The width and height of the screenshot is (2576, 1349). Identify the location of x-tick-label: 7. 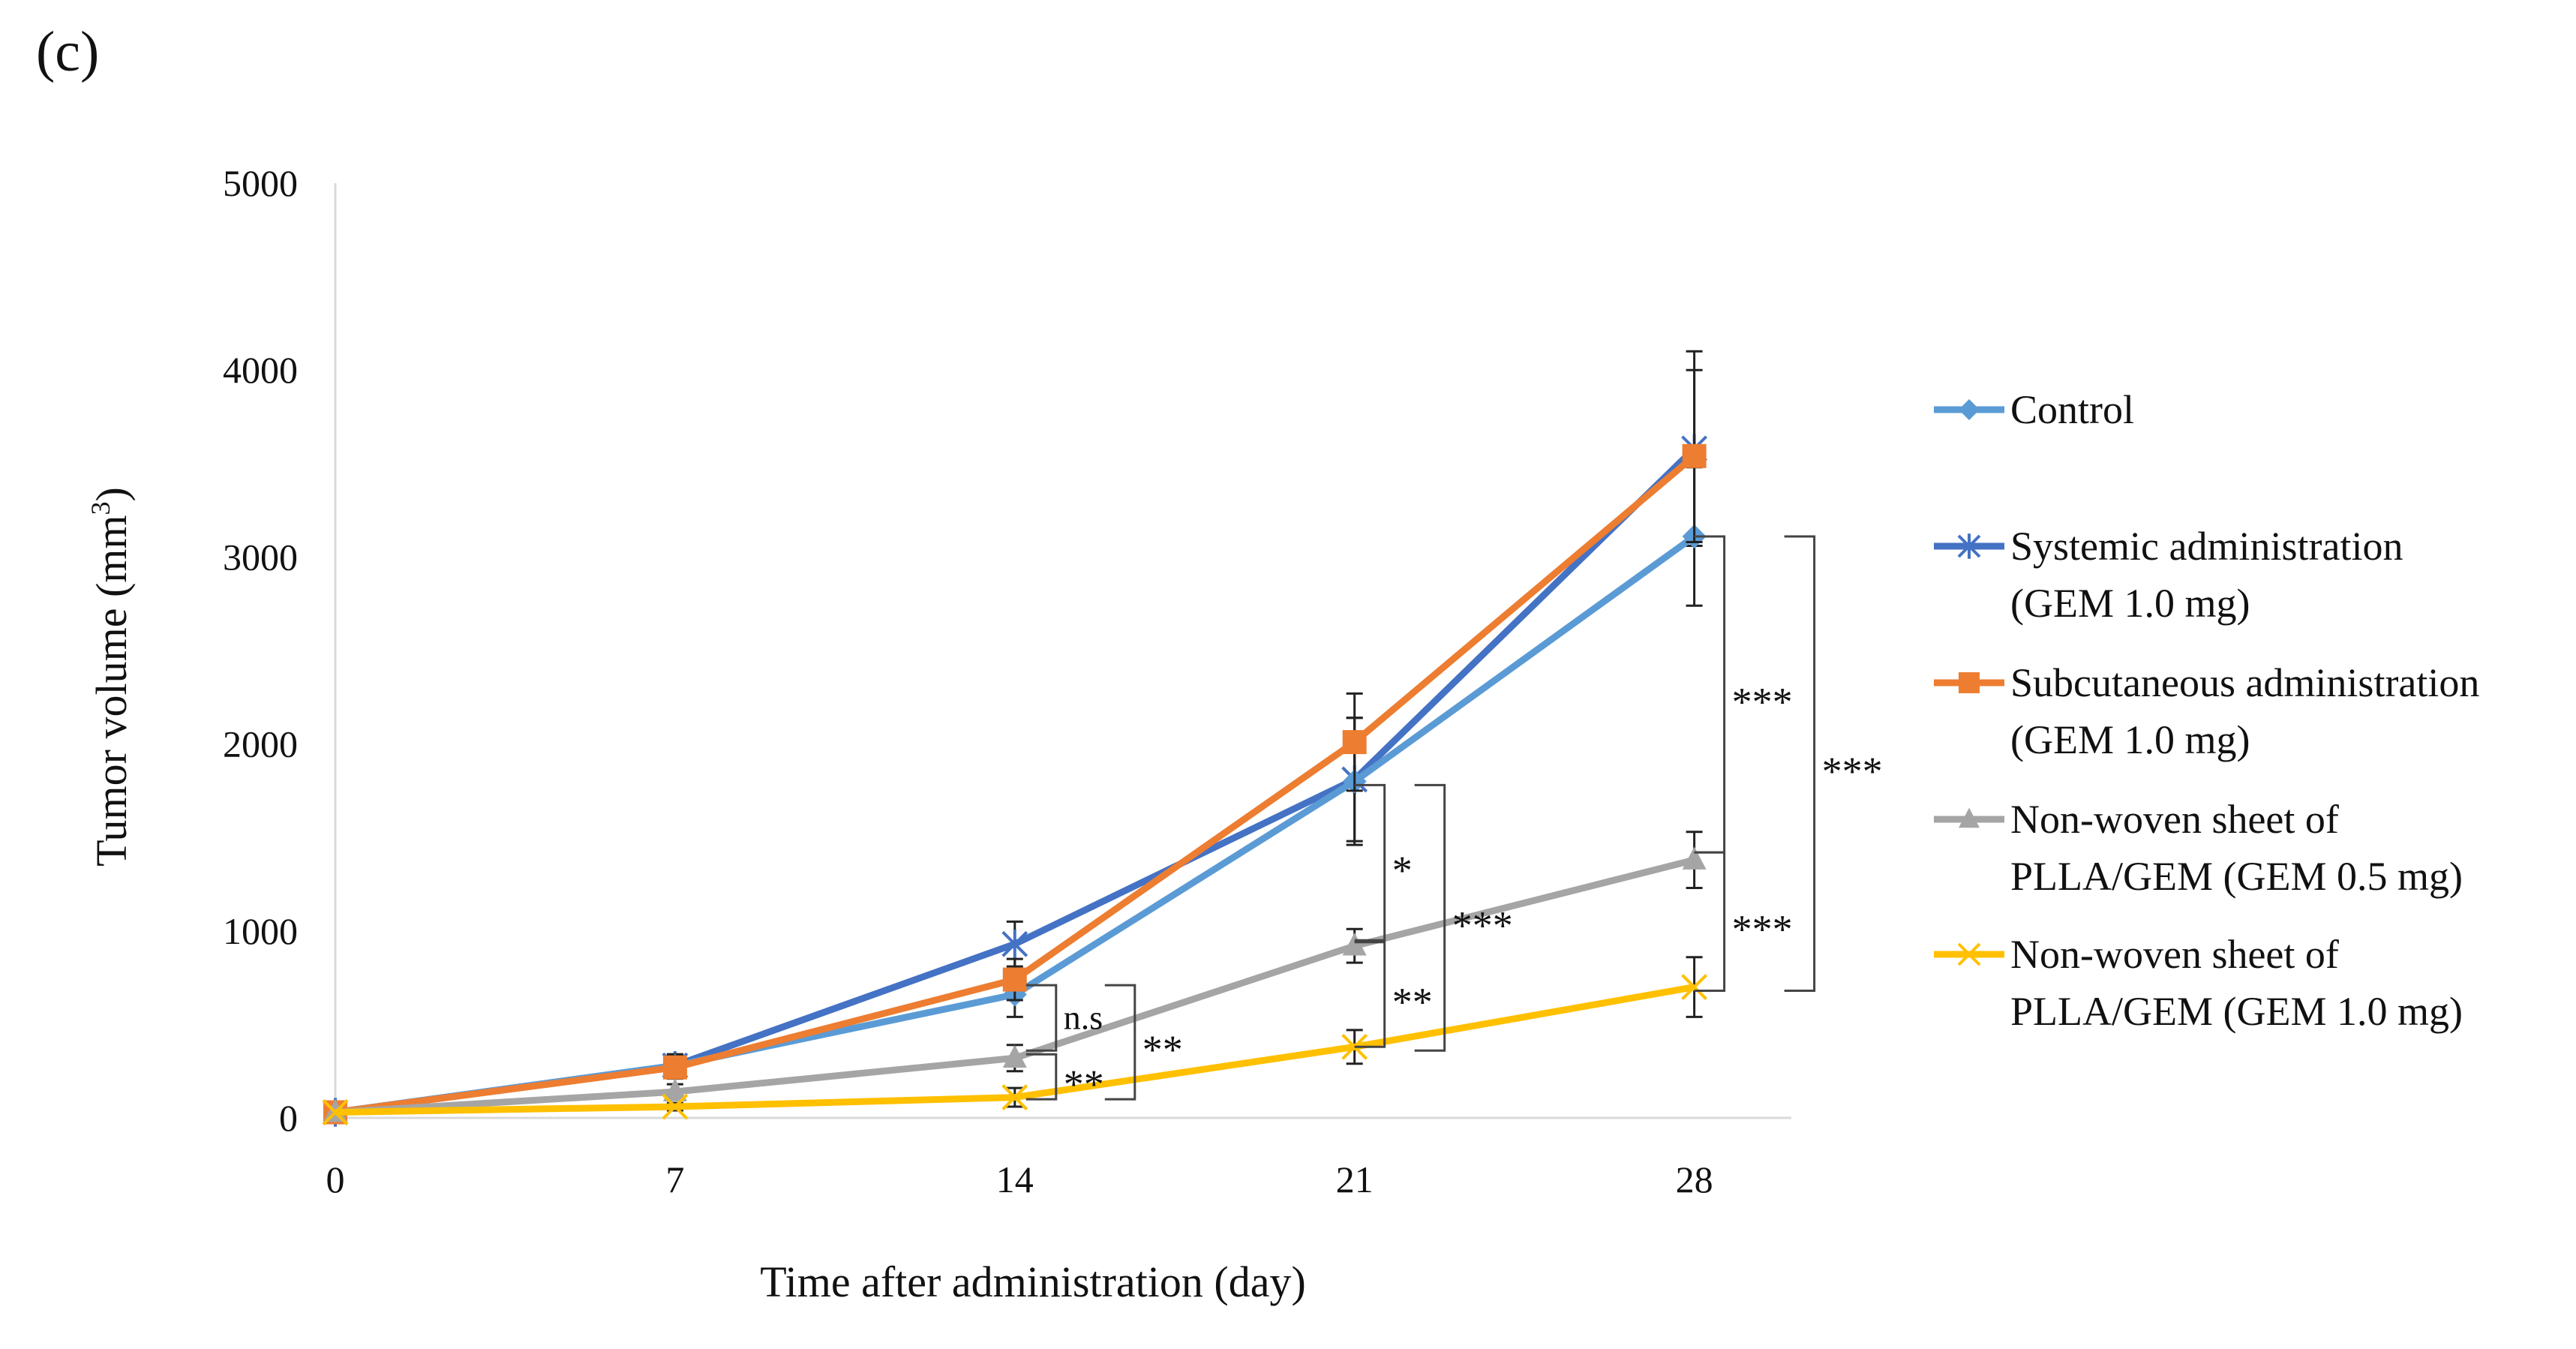
(674, 1179).